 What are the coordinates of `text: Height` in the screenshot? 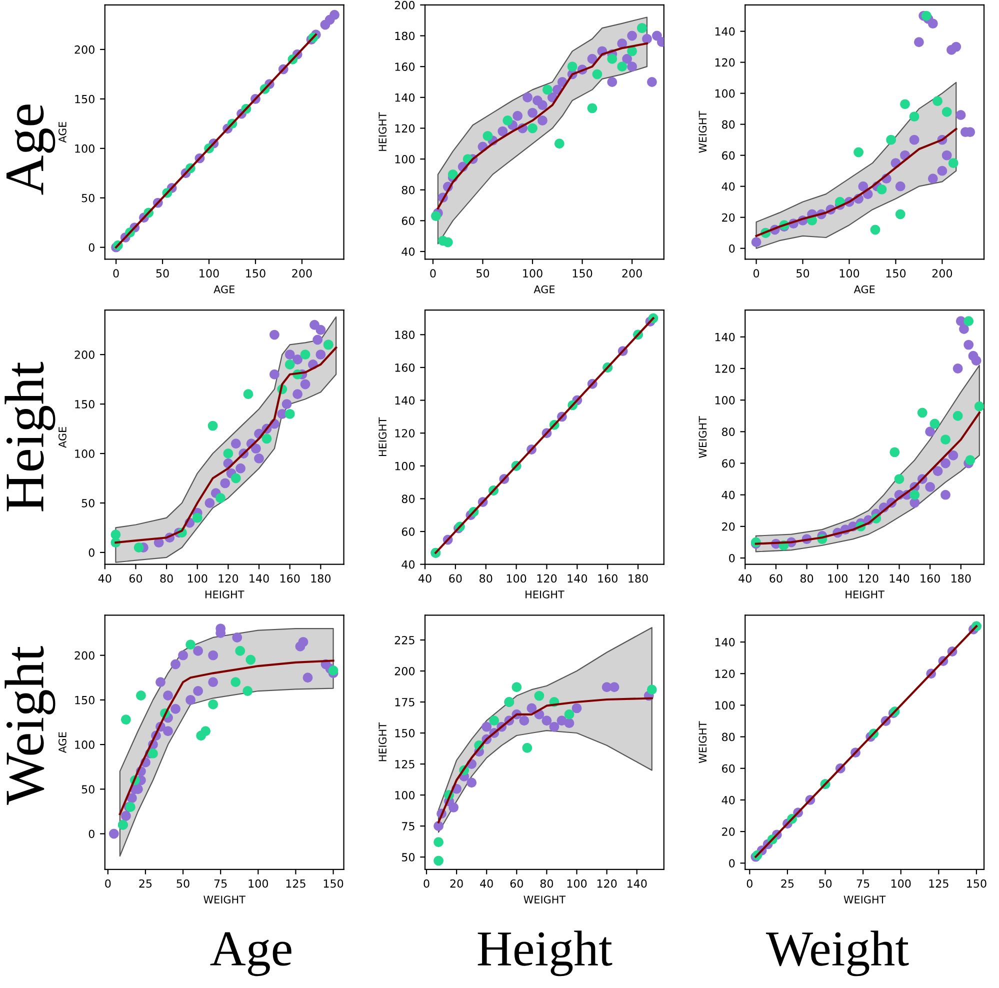 It's located at (30, 437).